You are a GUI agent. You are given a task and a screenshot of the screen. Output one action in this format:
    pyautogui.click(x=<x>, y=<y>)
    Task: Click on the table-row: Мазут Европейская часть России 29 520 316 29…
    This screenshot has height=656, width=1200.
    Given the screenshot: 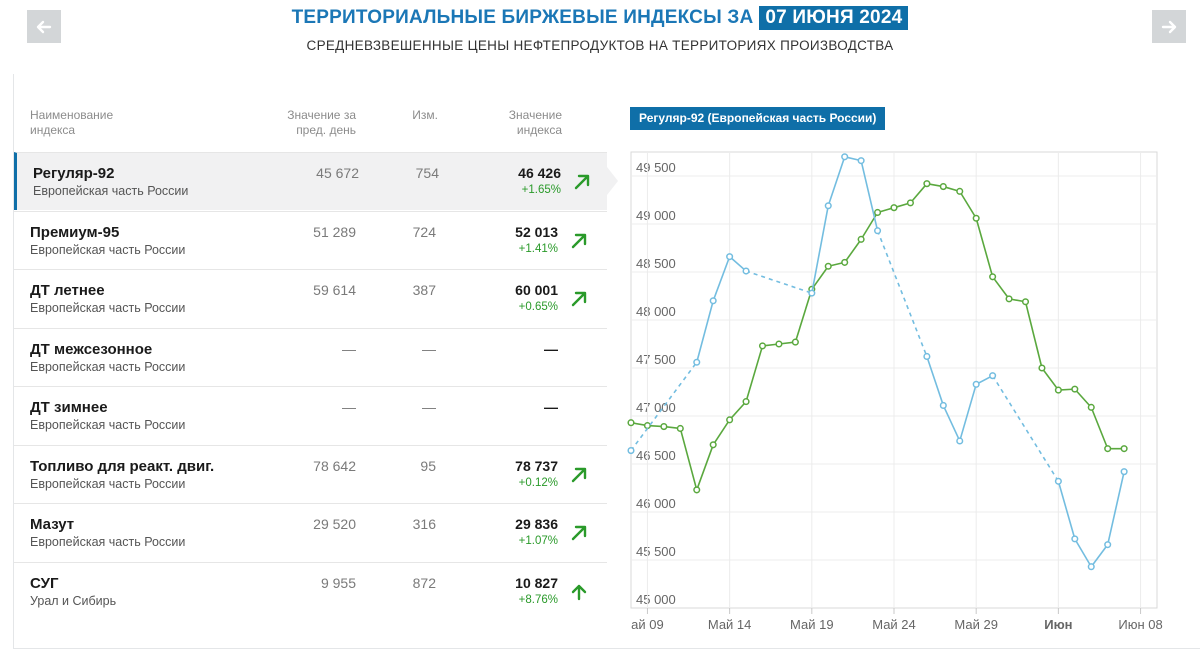 What is the action you would take?
    pyautogui.click(x=310, y=532)
    